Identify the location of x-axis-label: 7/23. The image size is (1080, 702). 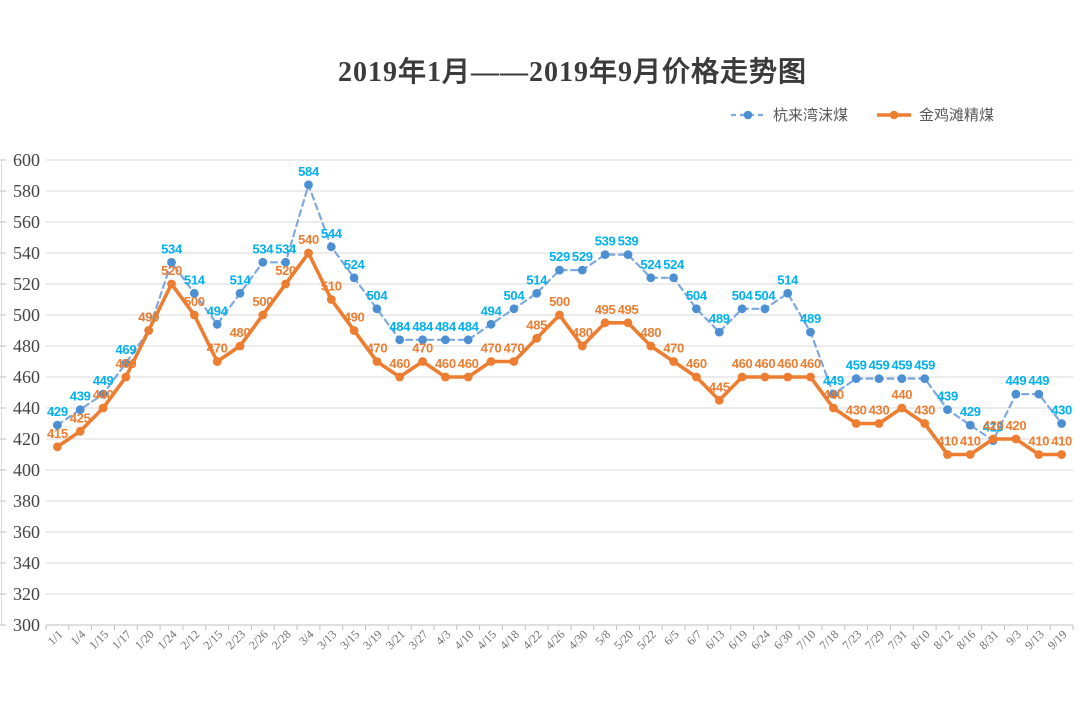
(851, 639).